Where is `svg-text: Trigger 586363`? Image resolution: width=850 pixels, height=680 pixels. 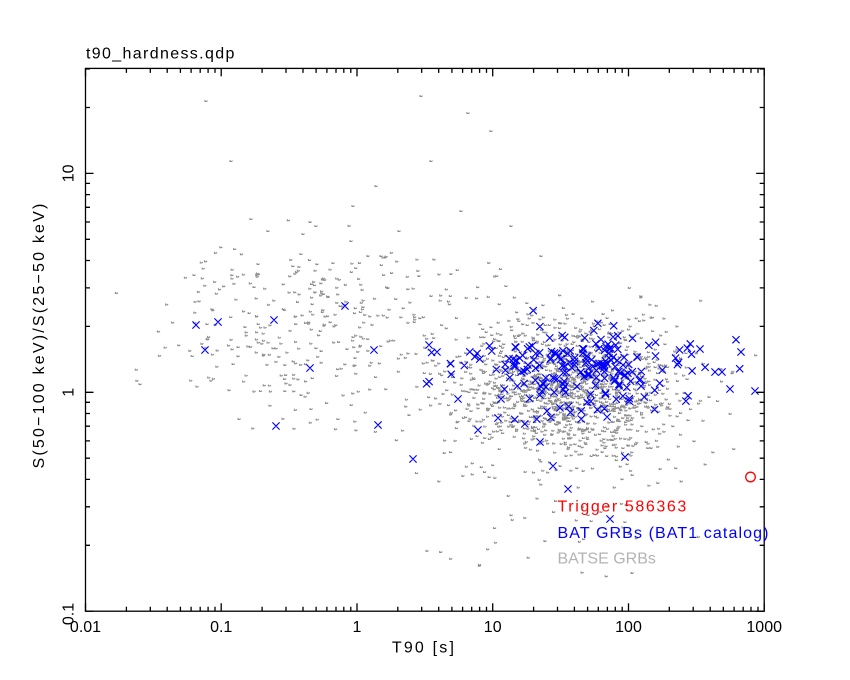 svg-text: Trigger 586363 is located at coordinates (623, 507).